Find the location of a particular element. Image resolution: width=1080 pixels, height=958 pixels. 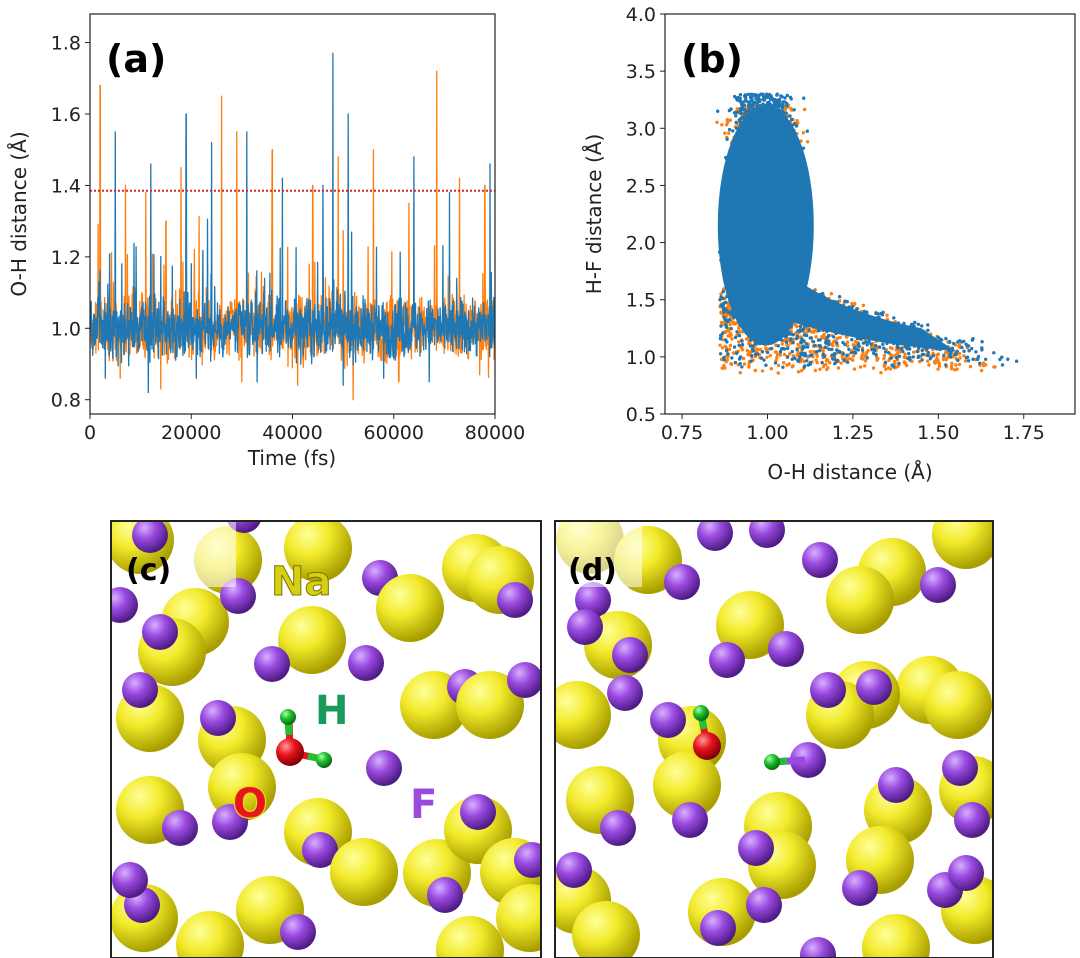

panel-b-ylabel: H-F distance (Å) is located at coordinates (594, 214).